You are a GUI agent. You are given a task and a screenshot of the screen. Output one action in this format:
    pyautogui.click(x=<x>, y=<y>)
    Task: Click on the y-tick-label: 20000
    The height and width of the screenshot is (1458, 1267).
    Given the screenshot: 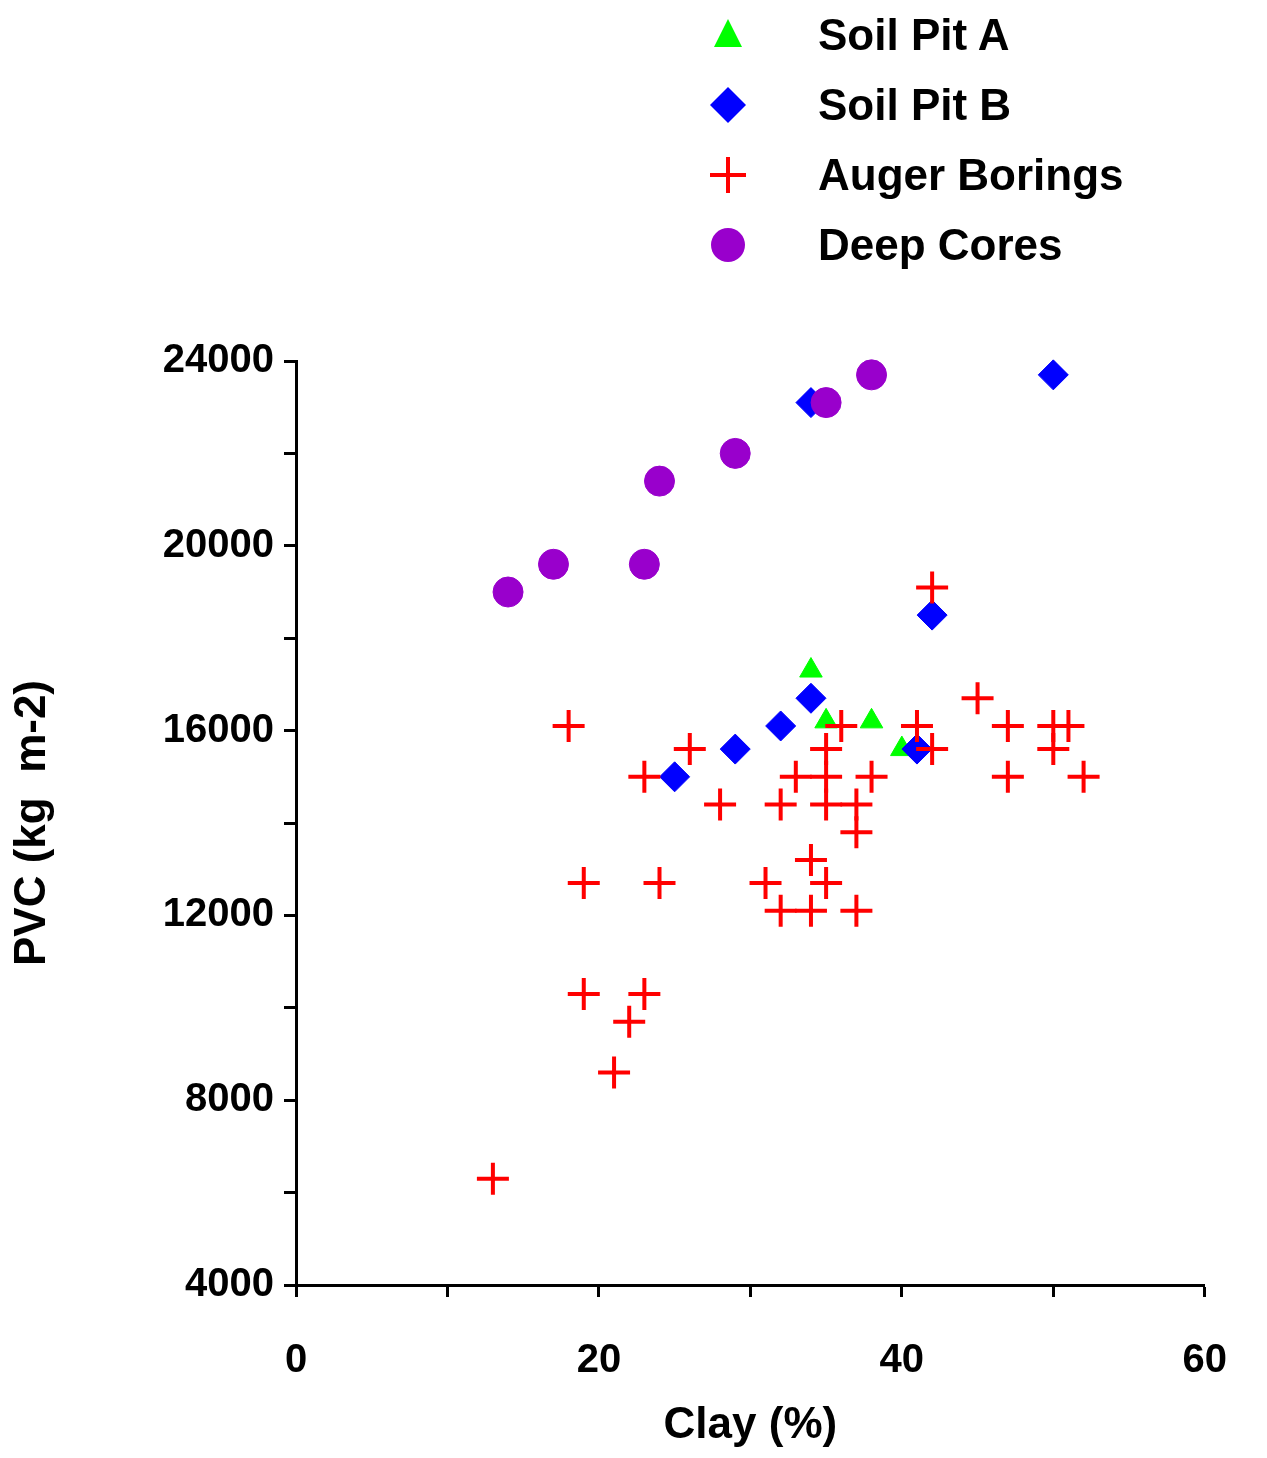 What is the action you would take?
    pyautogui.click(x=218, y=542)
    